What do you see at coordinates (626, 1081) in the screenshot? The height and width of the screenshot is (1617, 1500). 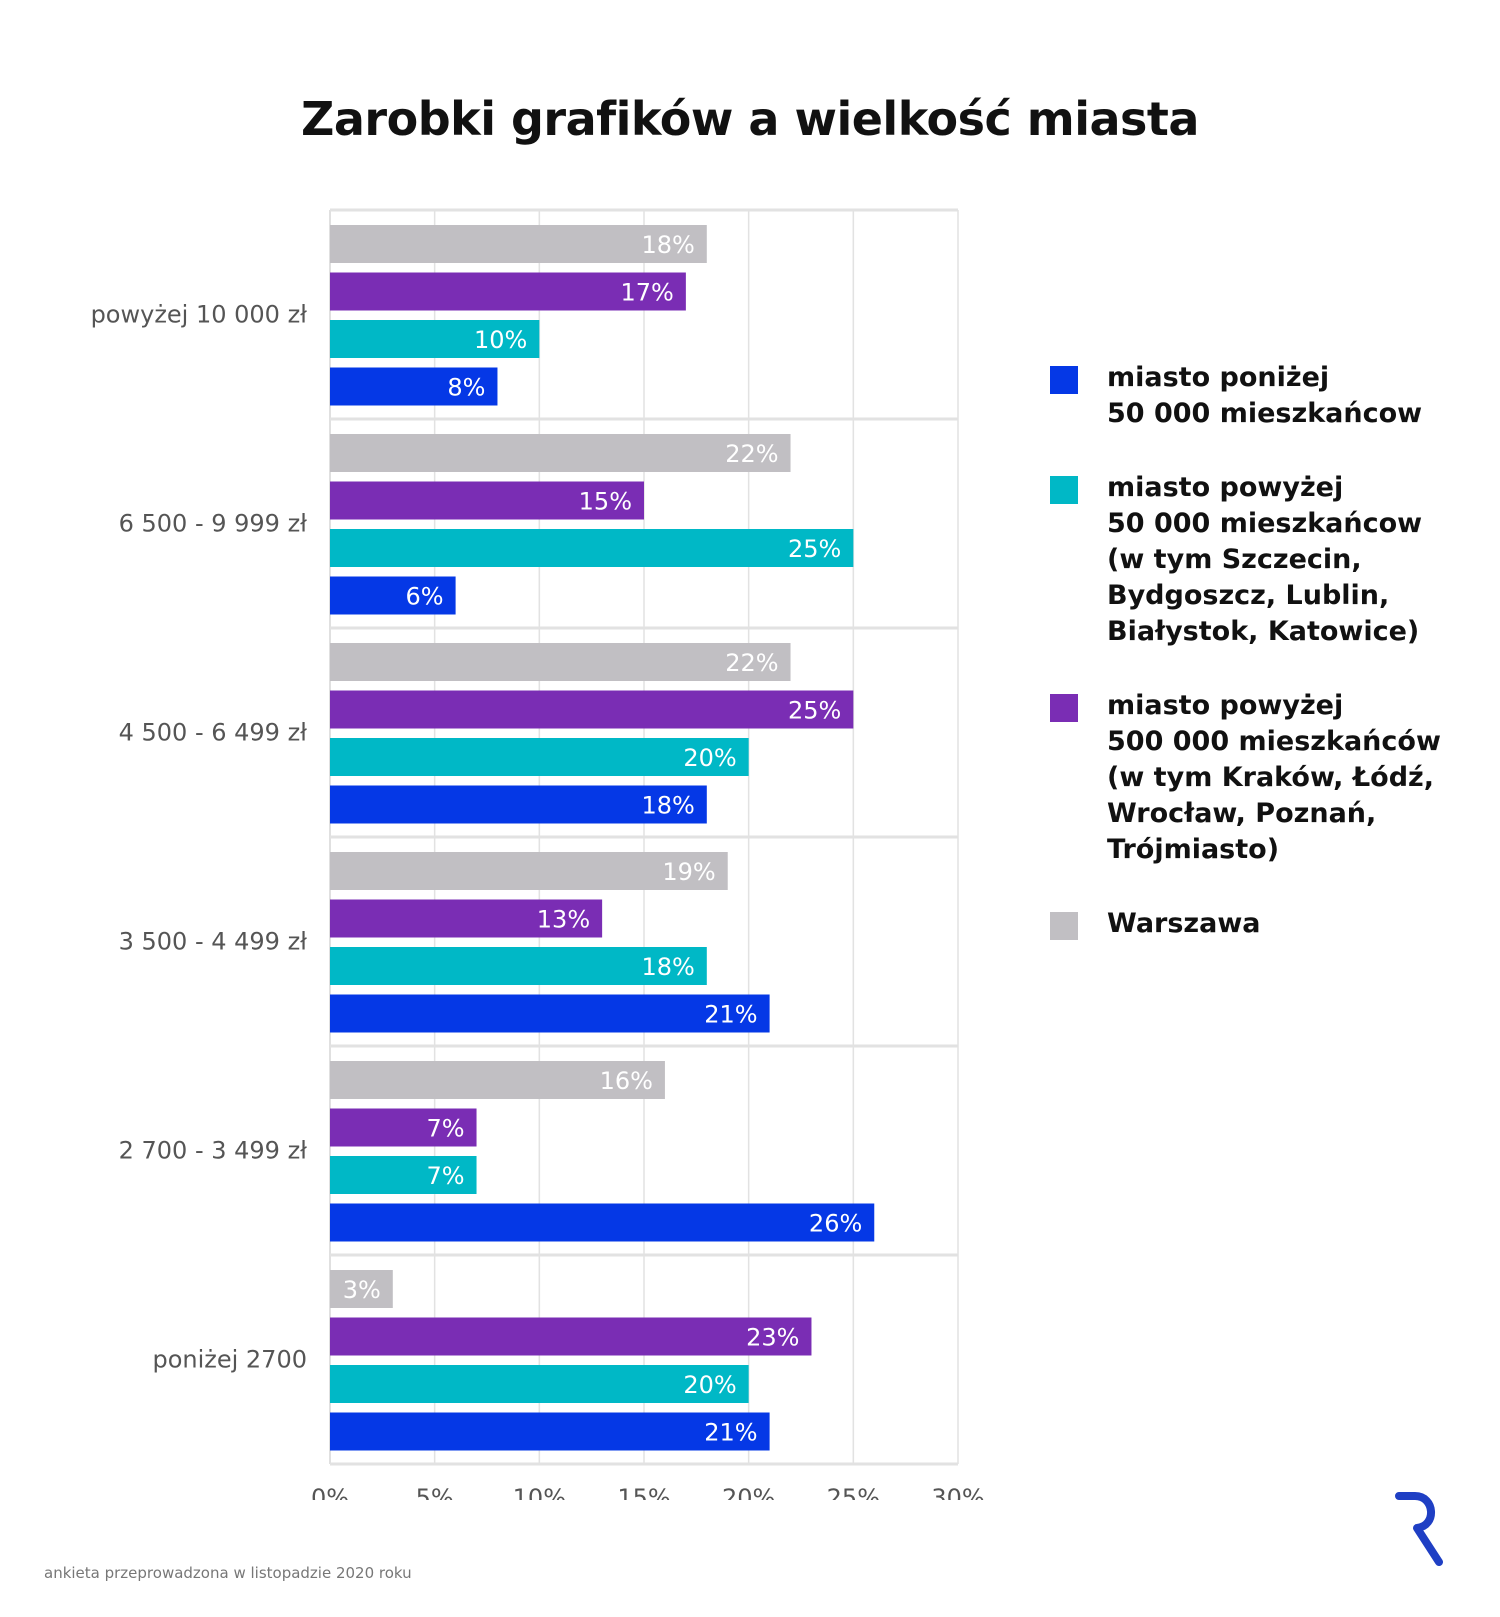 I see `bar-data-label: 16%` at bounding box center [626, 1081].